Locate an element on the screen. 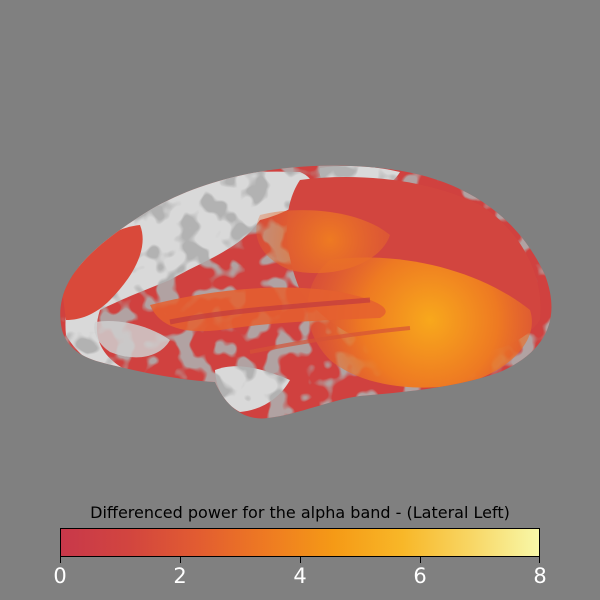 The height and width of the screenshot is (600, 600). colorbar-tick-label: 0 is located at coordinates (60, 576).